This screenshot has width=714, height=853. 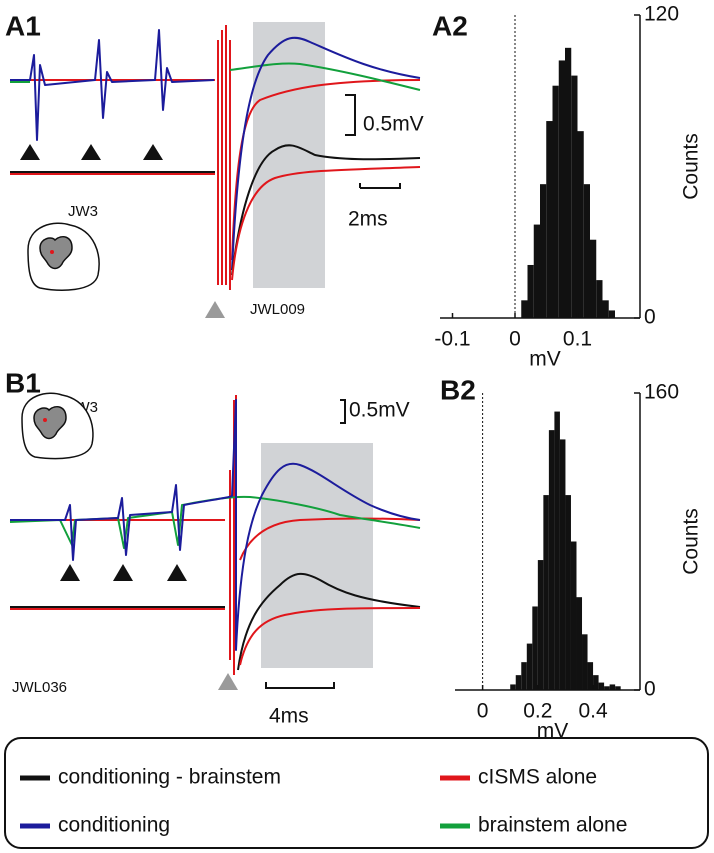 What do you see at coordinates (169, 777) in the screenshot?
I see `legend-label: conditioning - brainstem` at bounding box center [169, 777].